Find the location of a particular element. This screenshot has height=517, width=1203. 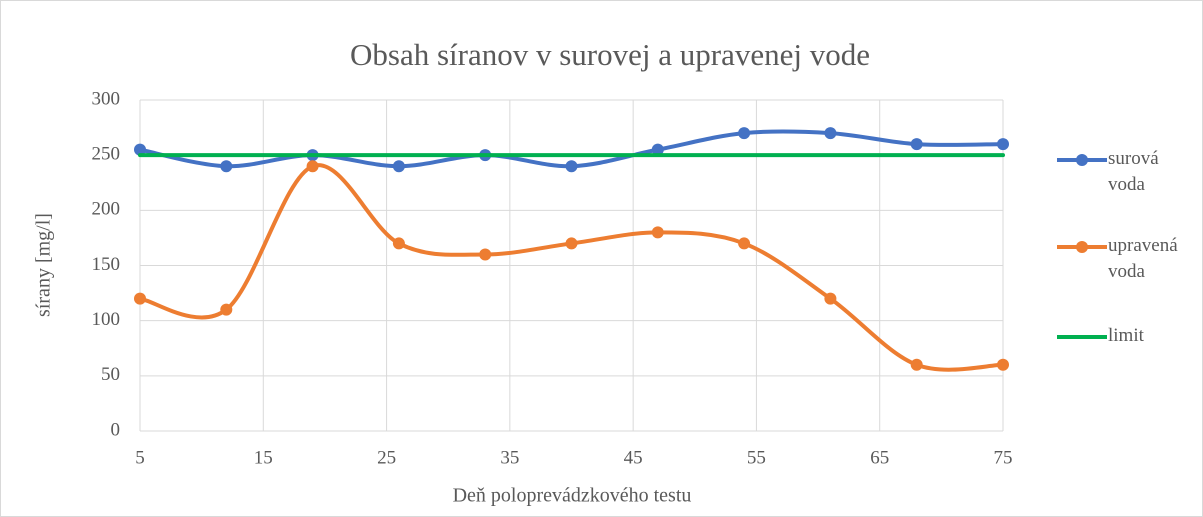

y-tick-label: 50 is located at coordinates (110, 374).